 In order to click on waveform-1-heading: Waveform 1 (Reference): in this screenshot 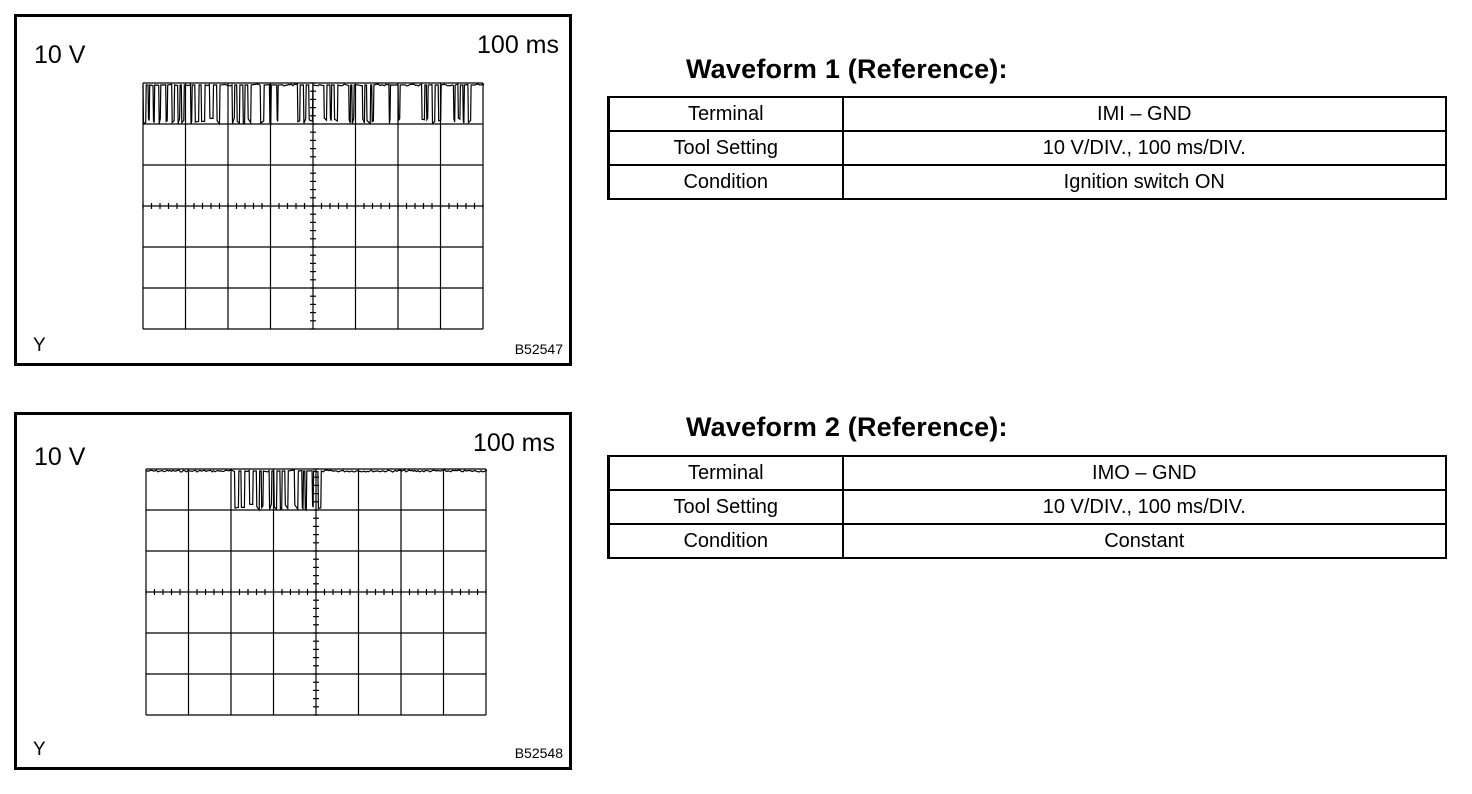, I will do `click(847, 69)`.